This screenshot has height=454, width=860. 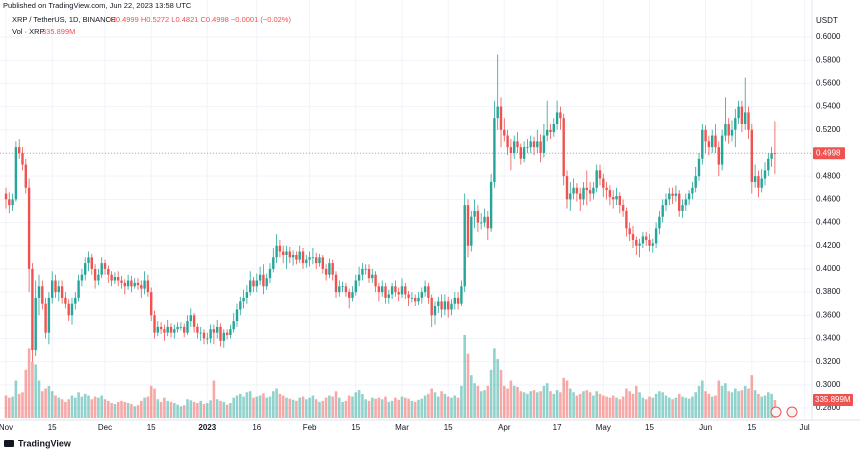 I want to click on axis-unit: USDT, so click(x=827, y=20).